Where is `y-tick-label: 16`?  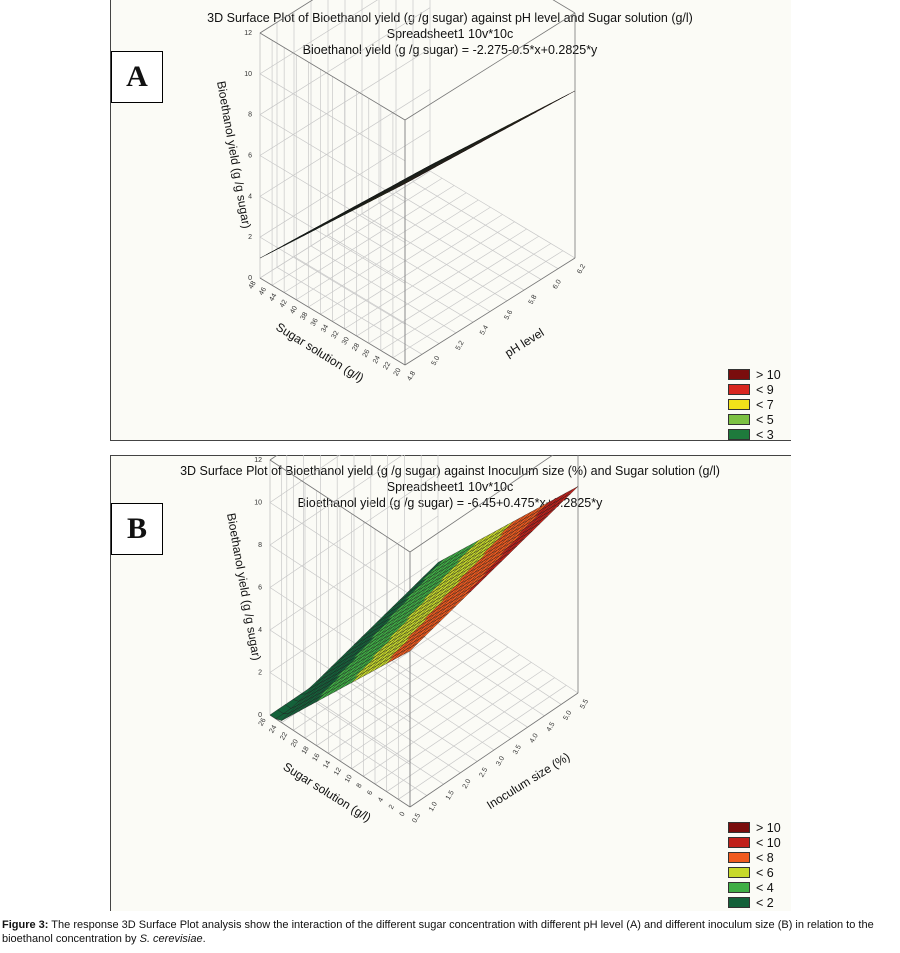 y-tick-label: 16 is located at coordinates (317, 757).